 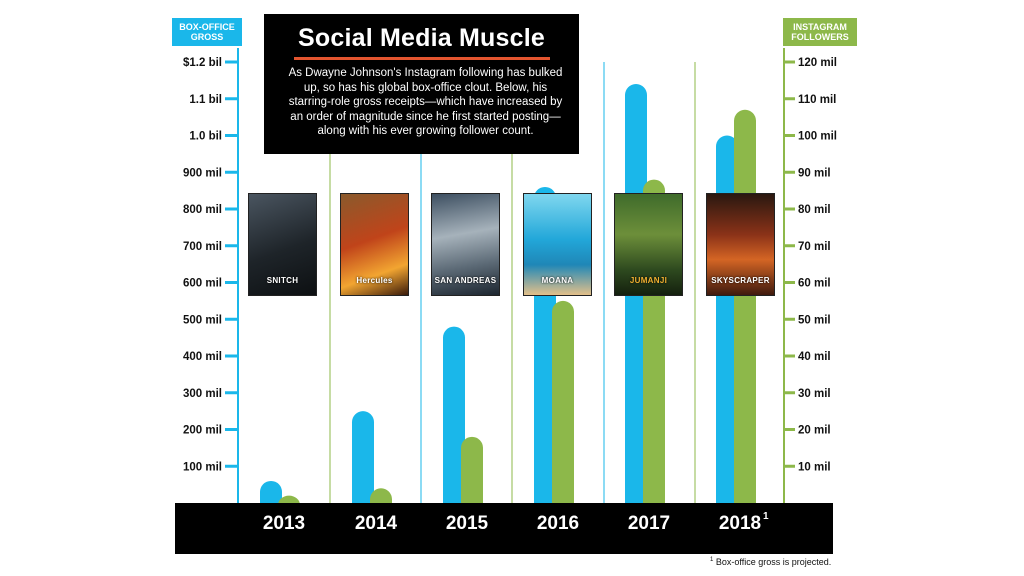 I want to click on left-tick-label: 1.0 bil, so click(x=205, y=137).